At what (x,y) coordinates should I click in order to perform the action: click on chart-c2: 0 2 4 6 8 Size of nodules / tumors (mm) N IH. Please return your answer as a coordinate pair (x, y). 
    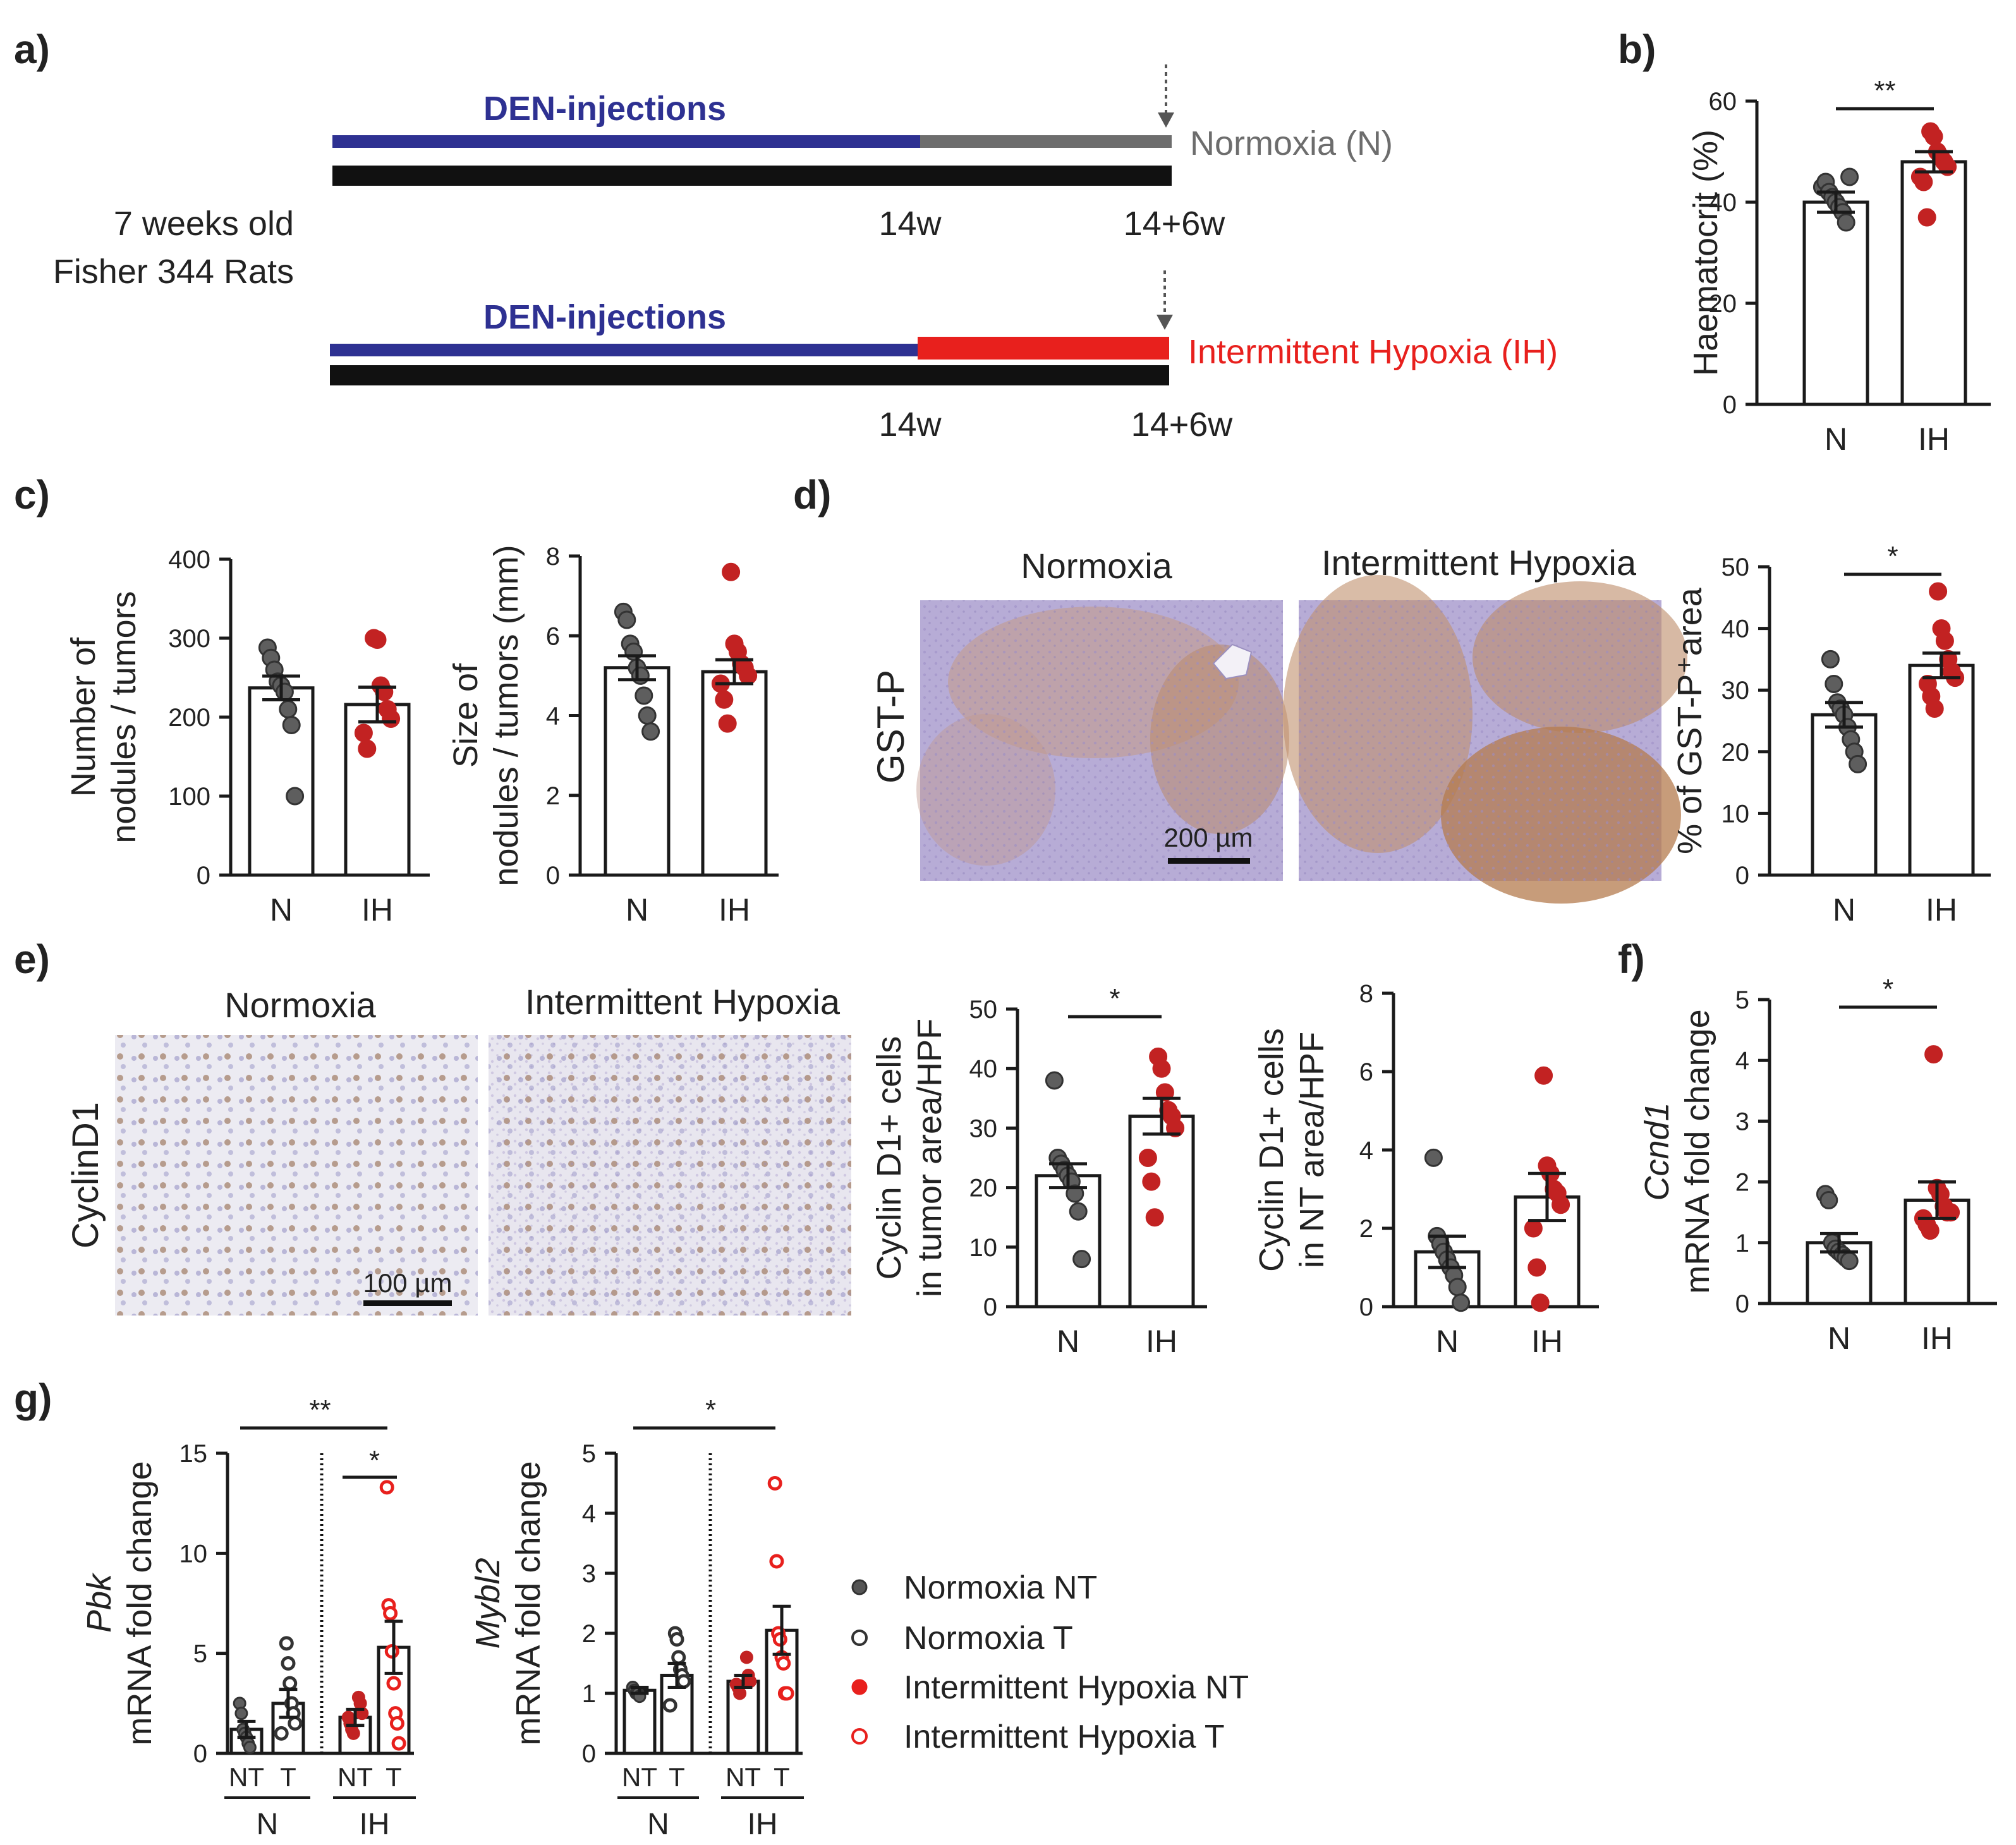
    Looking at the image, I should click on (613, 735).